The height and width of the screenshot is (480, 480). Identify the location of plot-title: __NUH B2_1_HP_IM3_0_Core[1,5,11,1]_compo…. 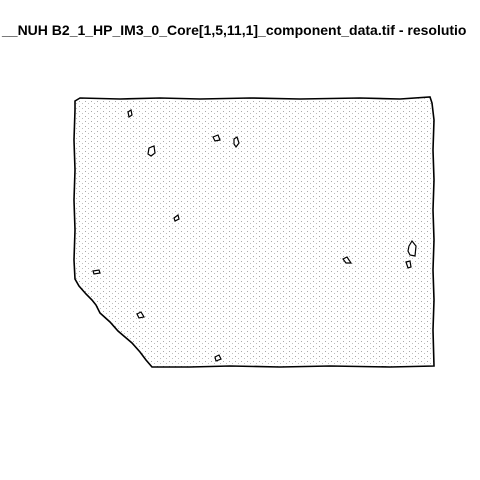
(234, 30).